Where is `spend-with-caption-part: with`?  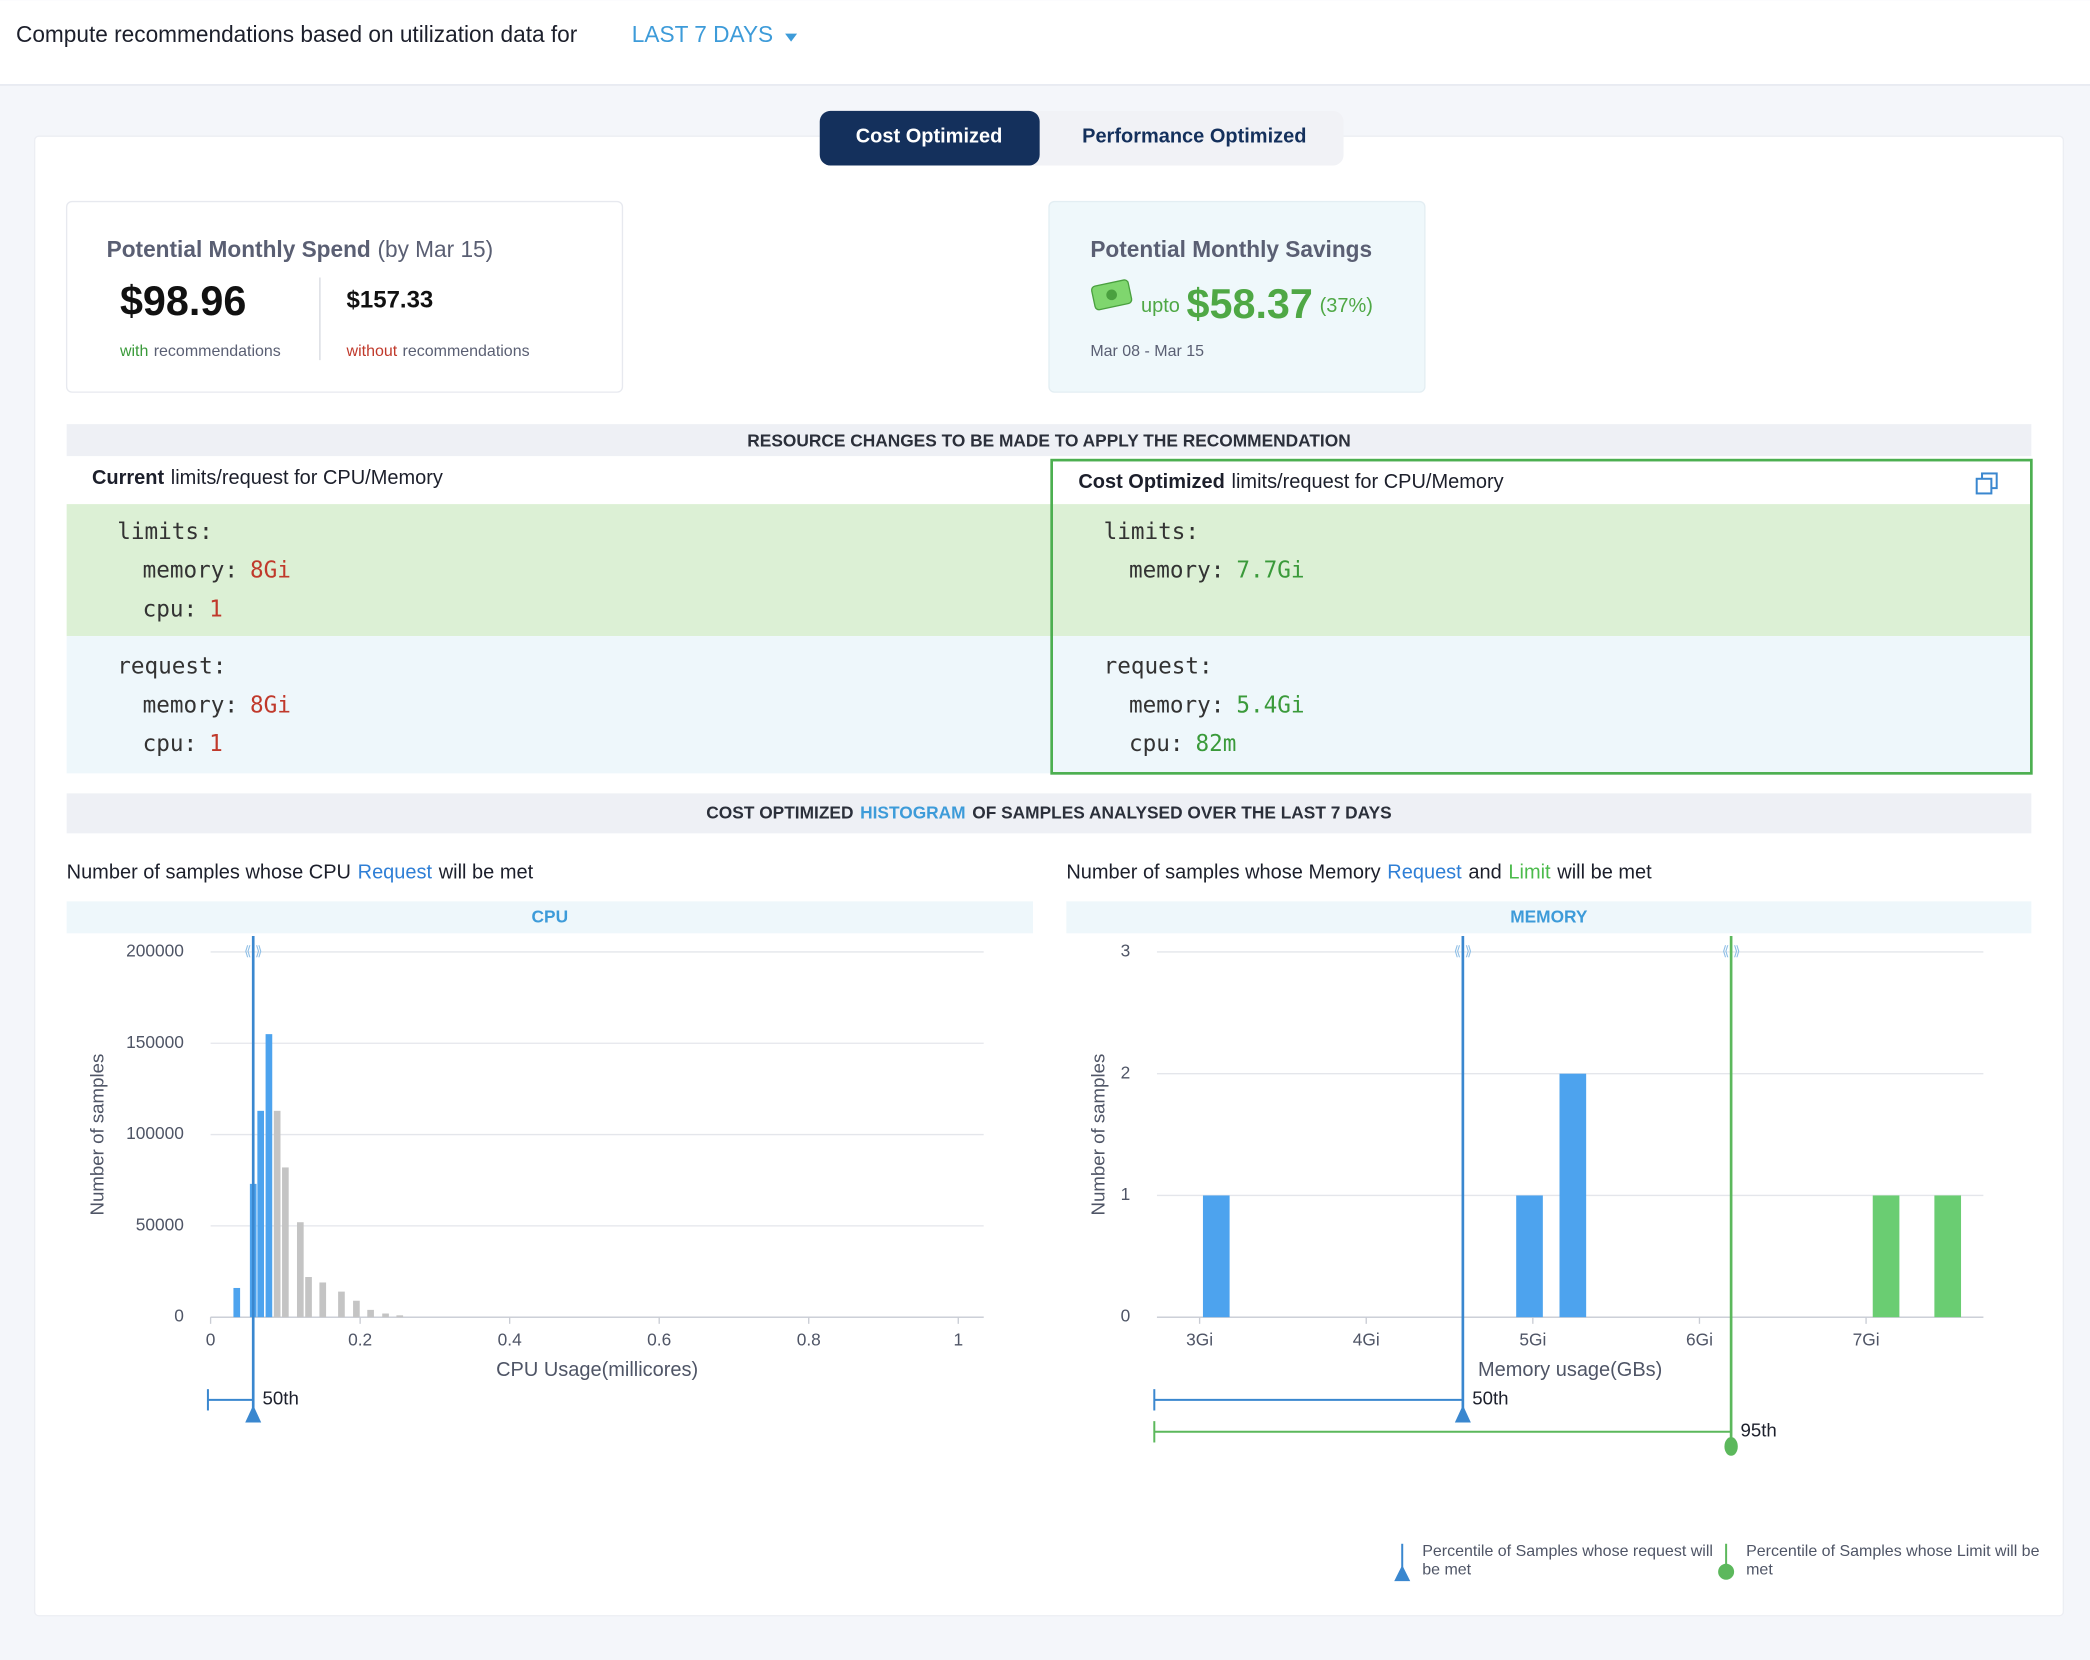 spend-with-caption-part: with is located at coordinates (133, 351).